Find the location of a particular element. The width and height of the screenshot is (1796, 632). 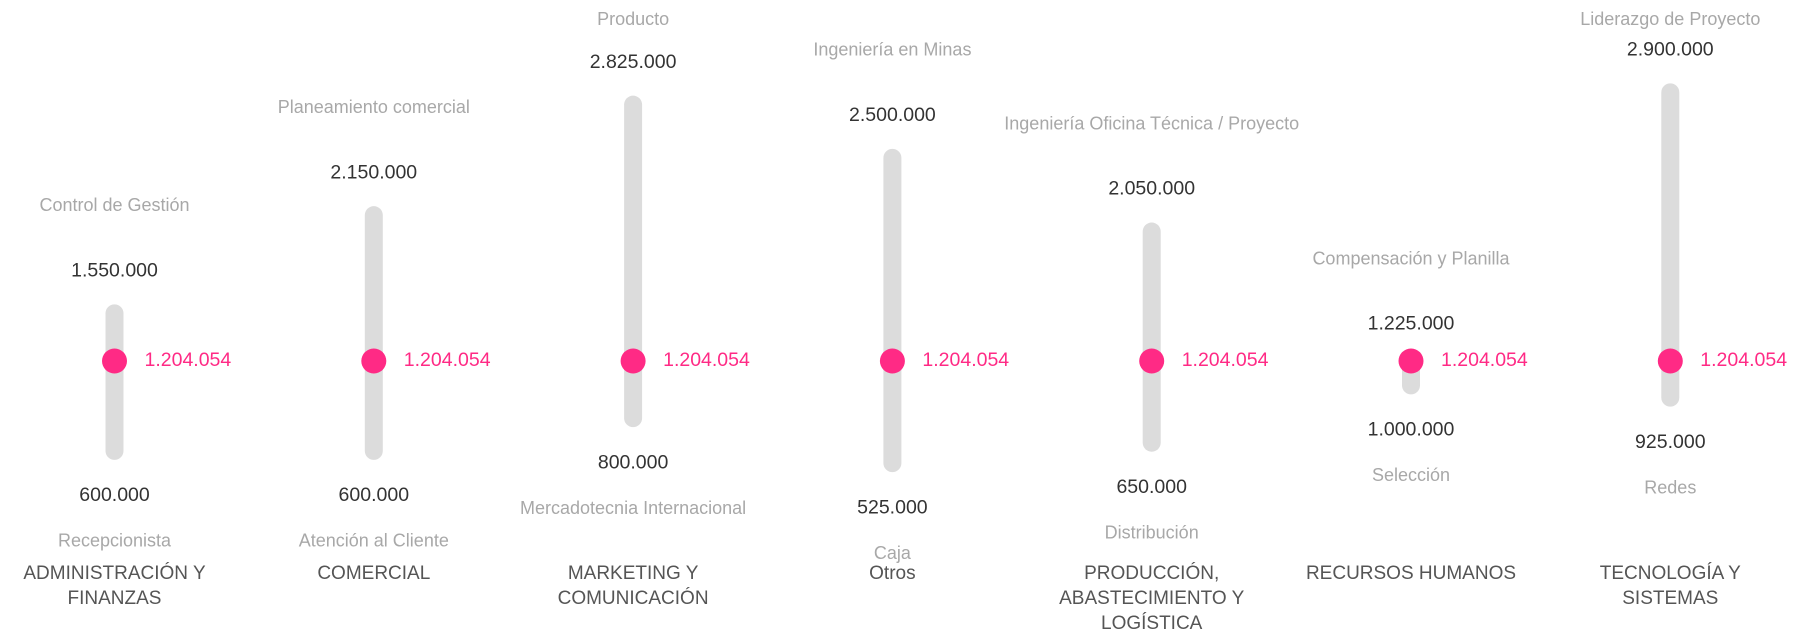

min-role: Mercadotecnia Internacional is located at coordinates (633, 508).